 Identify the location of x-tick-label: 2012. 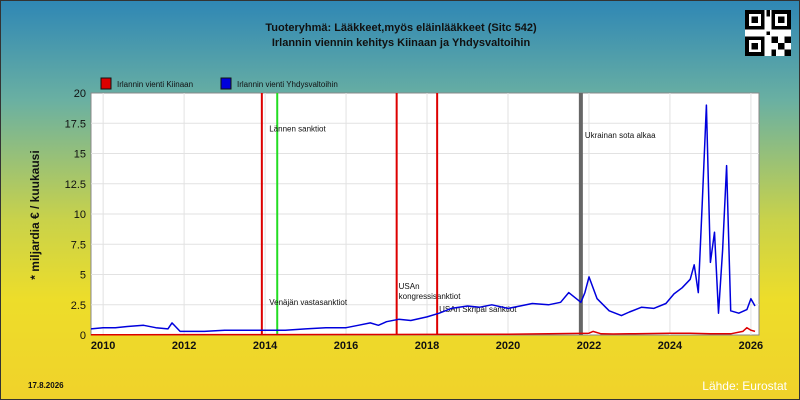
(184, 346).